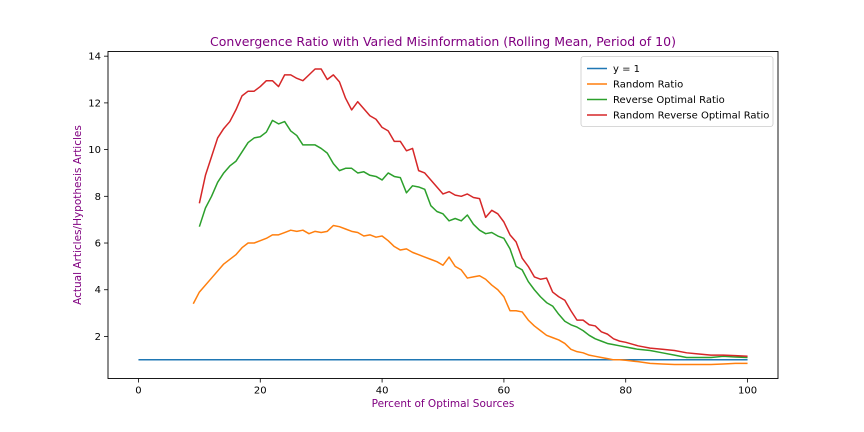 The width and height of the screenshot is (864, 432). Describe the element at coordinates (138, 391) in the screenshot. I see `x-tick-label: 0` at that location.